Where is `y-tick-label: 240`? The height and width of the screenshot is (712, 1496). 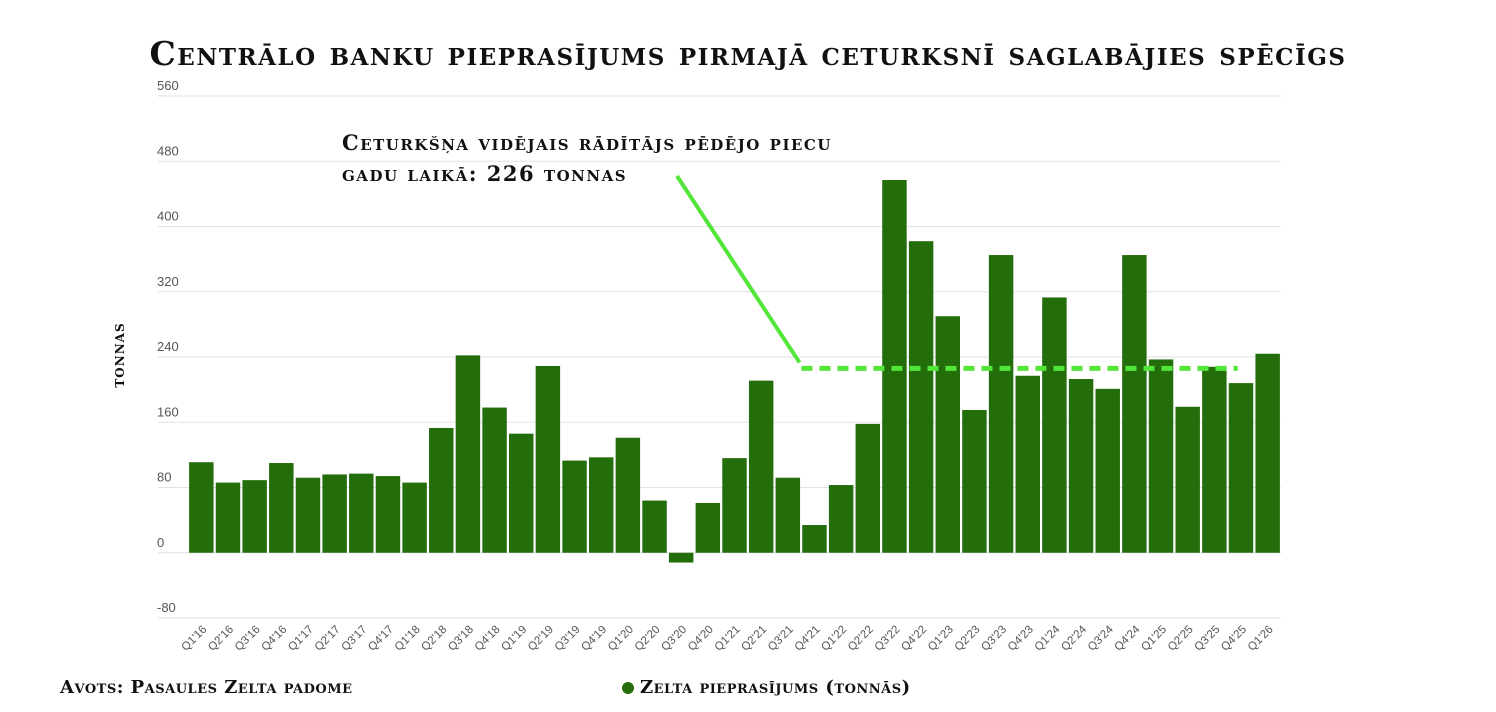 y-tick-label: 240 is located at coordinates (168, 346).